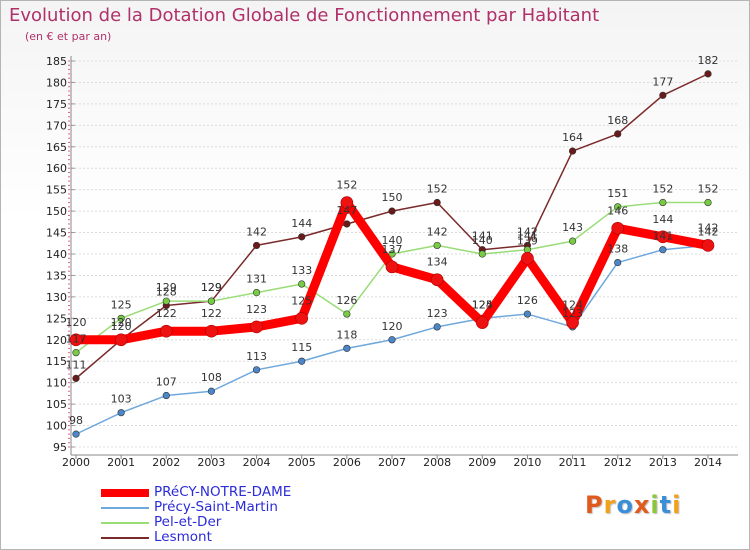 Image resolution: width=750 pixels, height=550 pixels. Describe the element at coordinates (56, 340) in the screenshot. I see `y-tick-label: 120` at that location.